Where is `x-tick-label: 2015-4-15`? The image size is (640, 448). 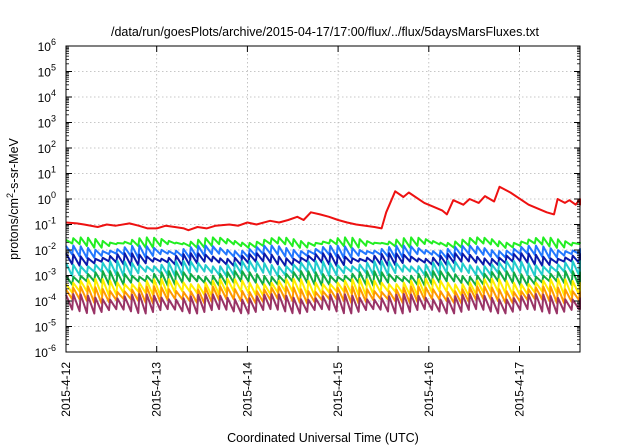 x-tick-label: 2015-4-15 is located at coordinates (338, 389).